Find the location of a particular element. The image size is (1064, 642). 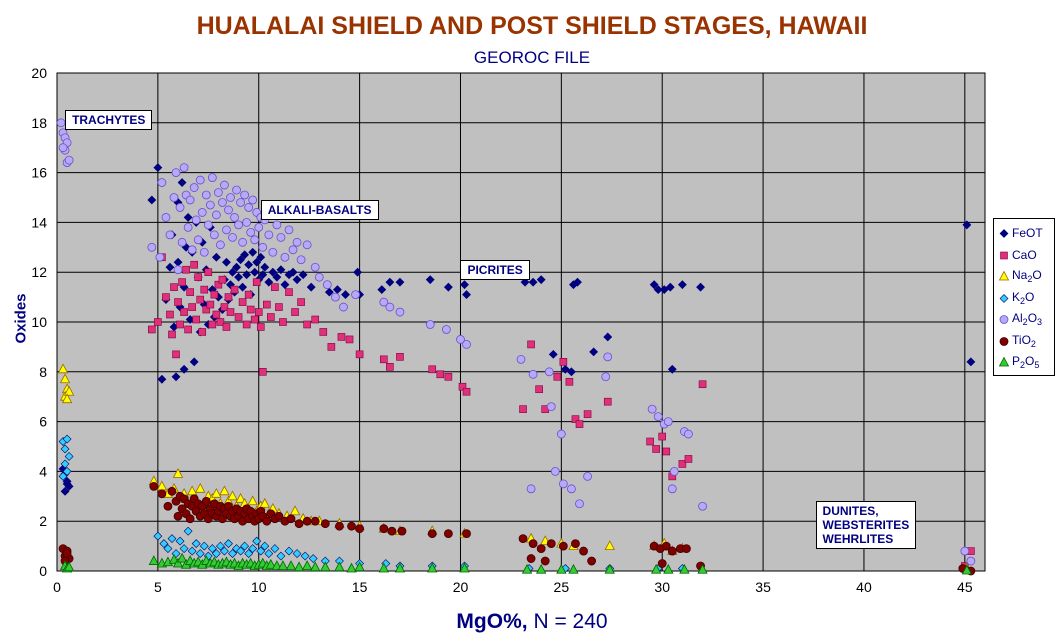

legend-label: TiO2 is located at coordinates (1024, 340).